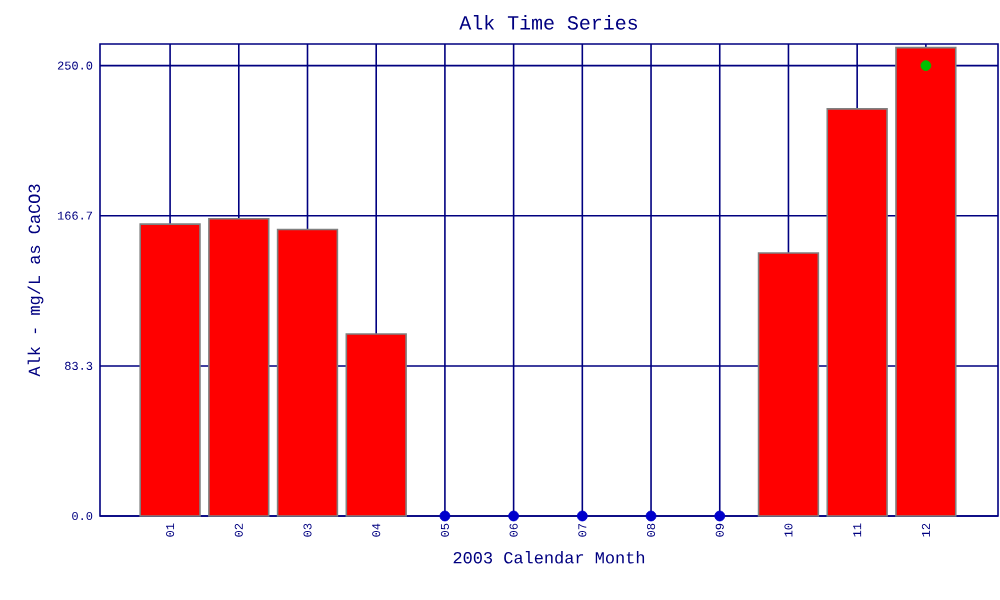 The image size is (1000, 600). Describe the element at coordinates (35, 280) in the screenshot. I see `y-axis-title: Alk - mg/L as CaCO3` at that location.